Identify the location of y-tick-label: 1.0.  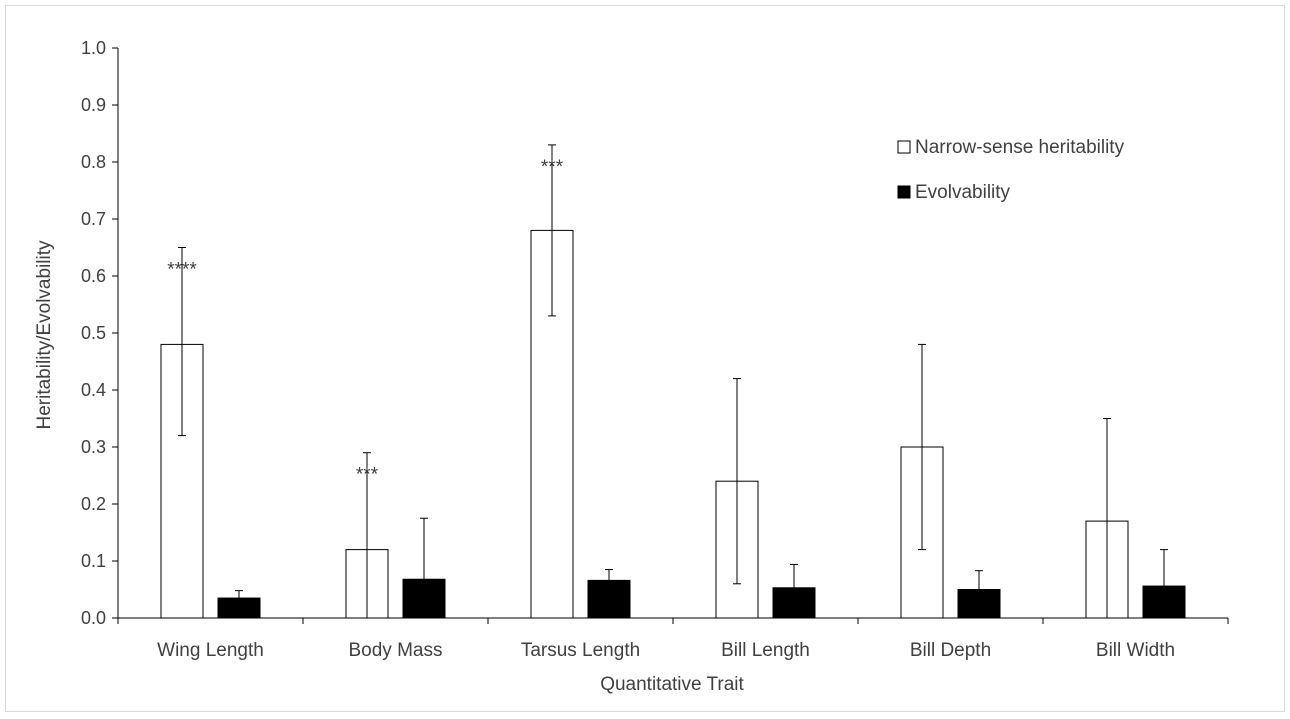
(93, 48).